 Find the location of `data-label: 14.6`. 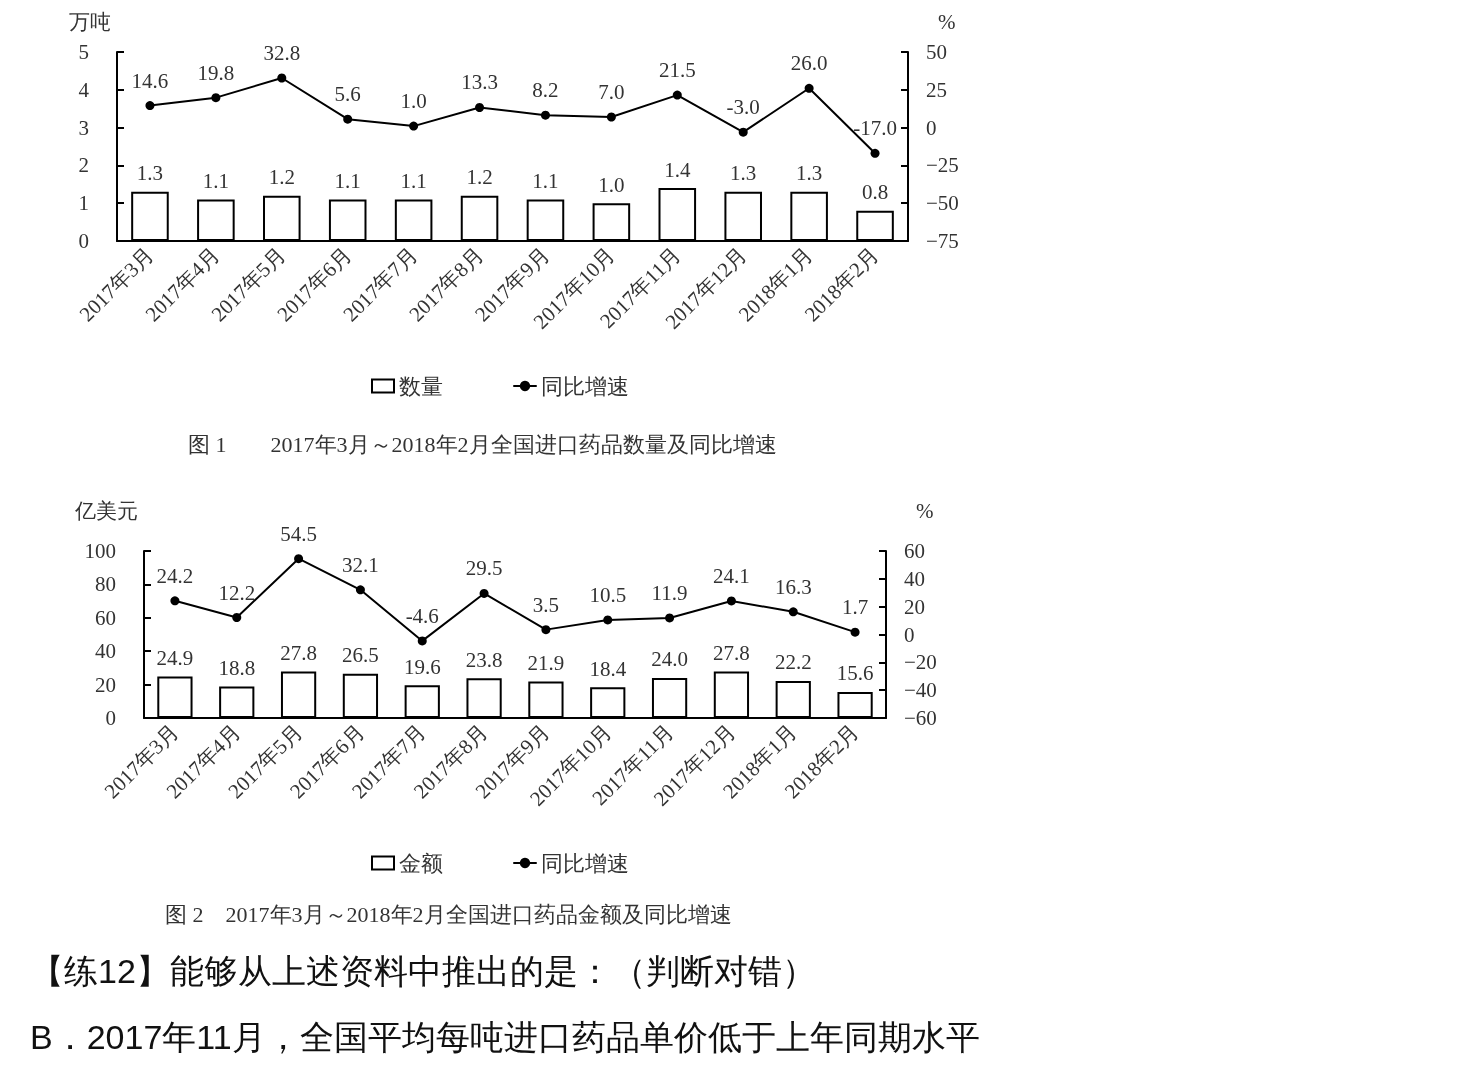

data-label: 14.6 is located at coordinates (150, 80).